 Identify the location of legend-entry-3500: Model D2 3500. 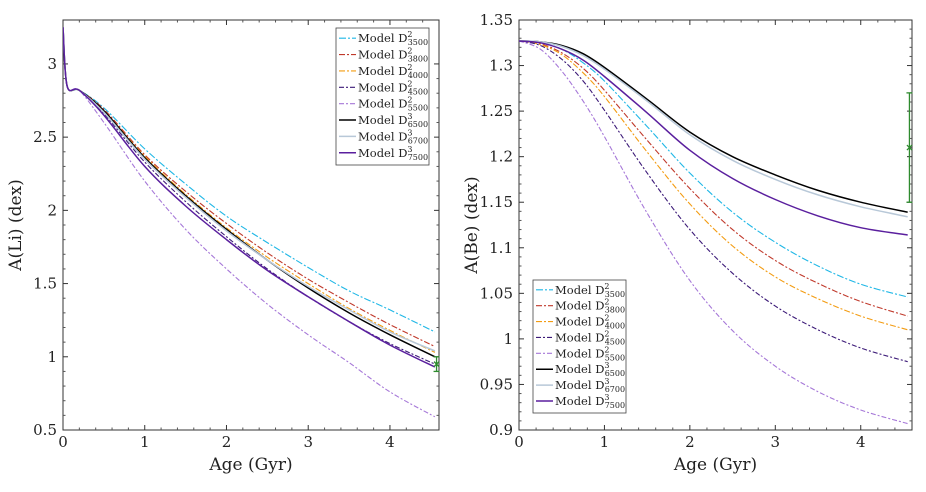
(393, 38).